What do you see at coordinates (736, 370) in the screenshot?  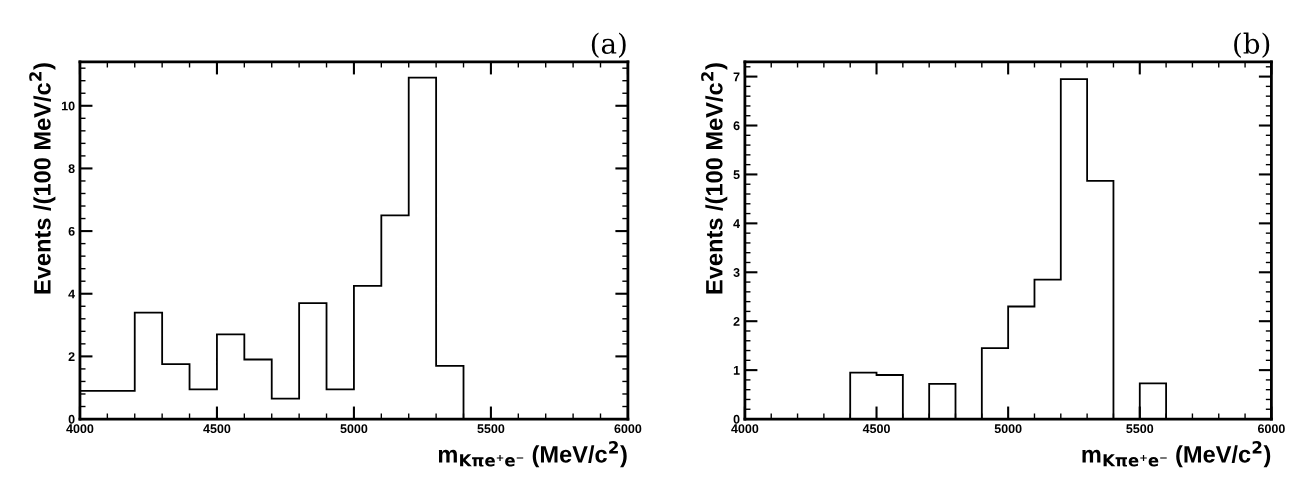 I see `y-tick-label: 1` at bounding box center [736, 370].